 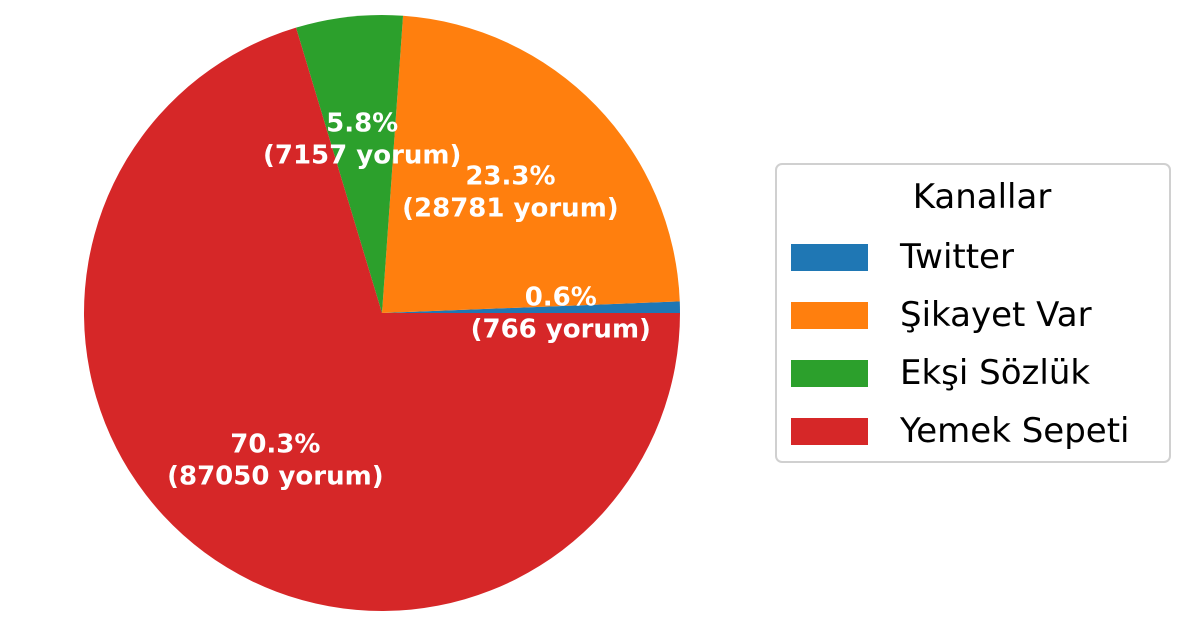 I want to click on pie-percent-label-eksi-sozluk: 5.8%, so click(x=362, y=123).